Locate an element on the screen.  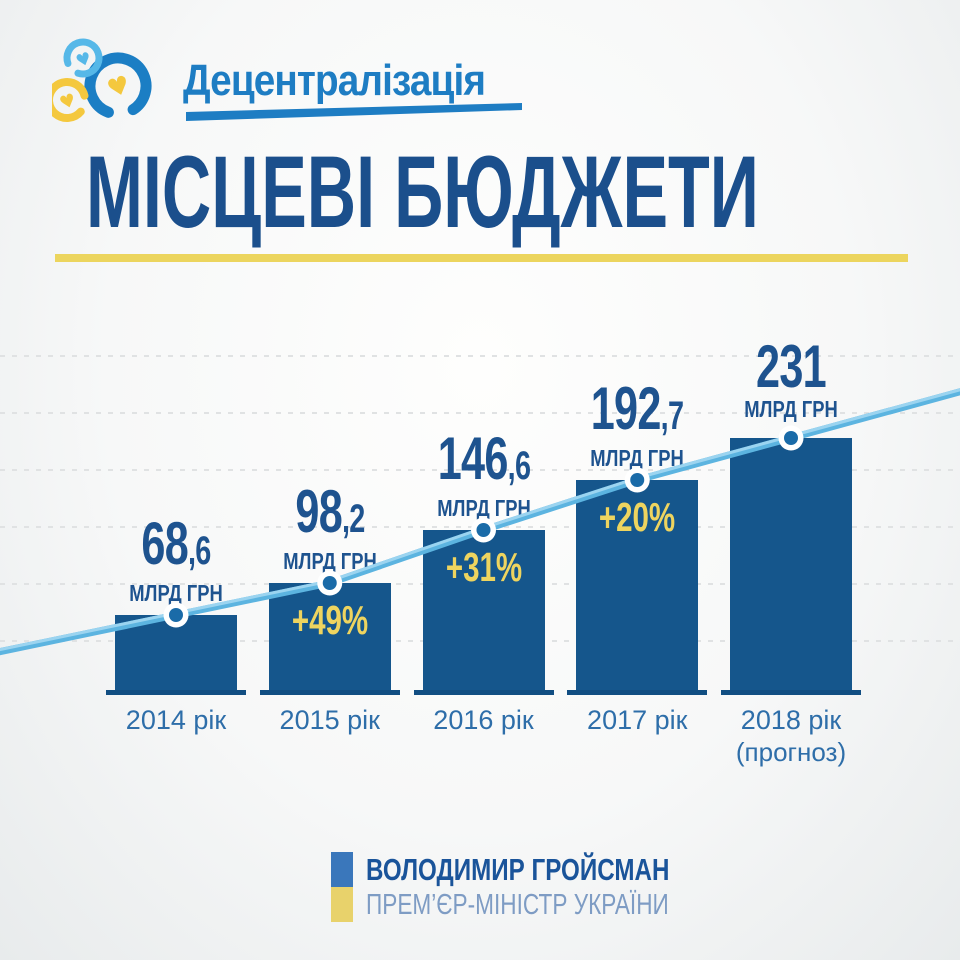
x-axis-label-2016: 2016 рік is located at coordinates (483, 720).